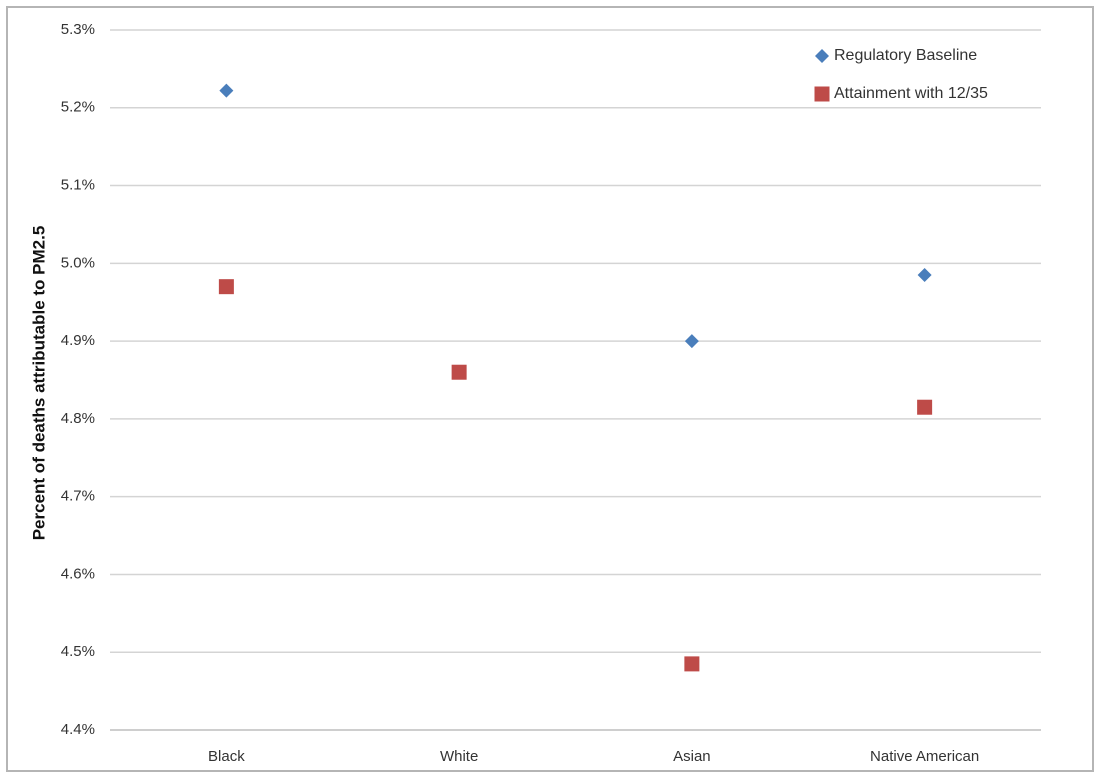  What do you see at coordinates (78, 496) in the screenshot?
I see `y-tick-label: 4.7%` at bounding box center [78, 496].